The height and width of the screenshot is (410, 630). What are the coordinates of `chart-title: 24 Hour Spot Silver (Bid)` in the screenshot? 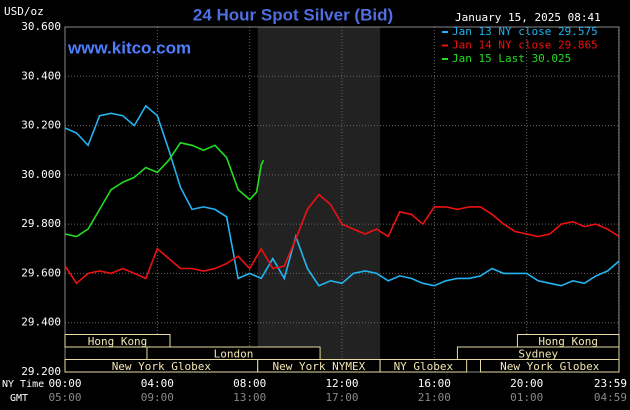 It's located at (293, 14).